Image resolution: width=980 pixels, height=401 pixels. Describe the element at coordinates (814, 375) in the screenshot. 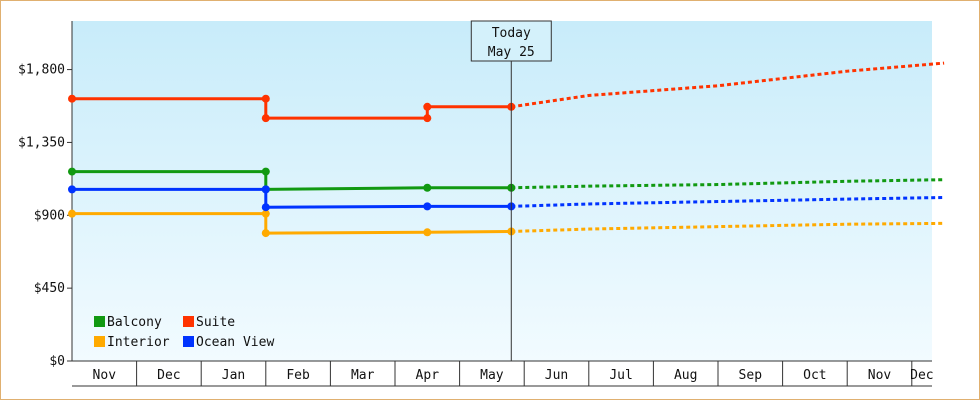

I see `x-tick-label: Oct` at that location.